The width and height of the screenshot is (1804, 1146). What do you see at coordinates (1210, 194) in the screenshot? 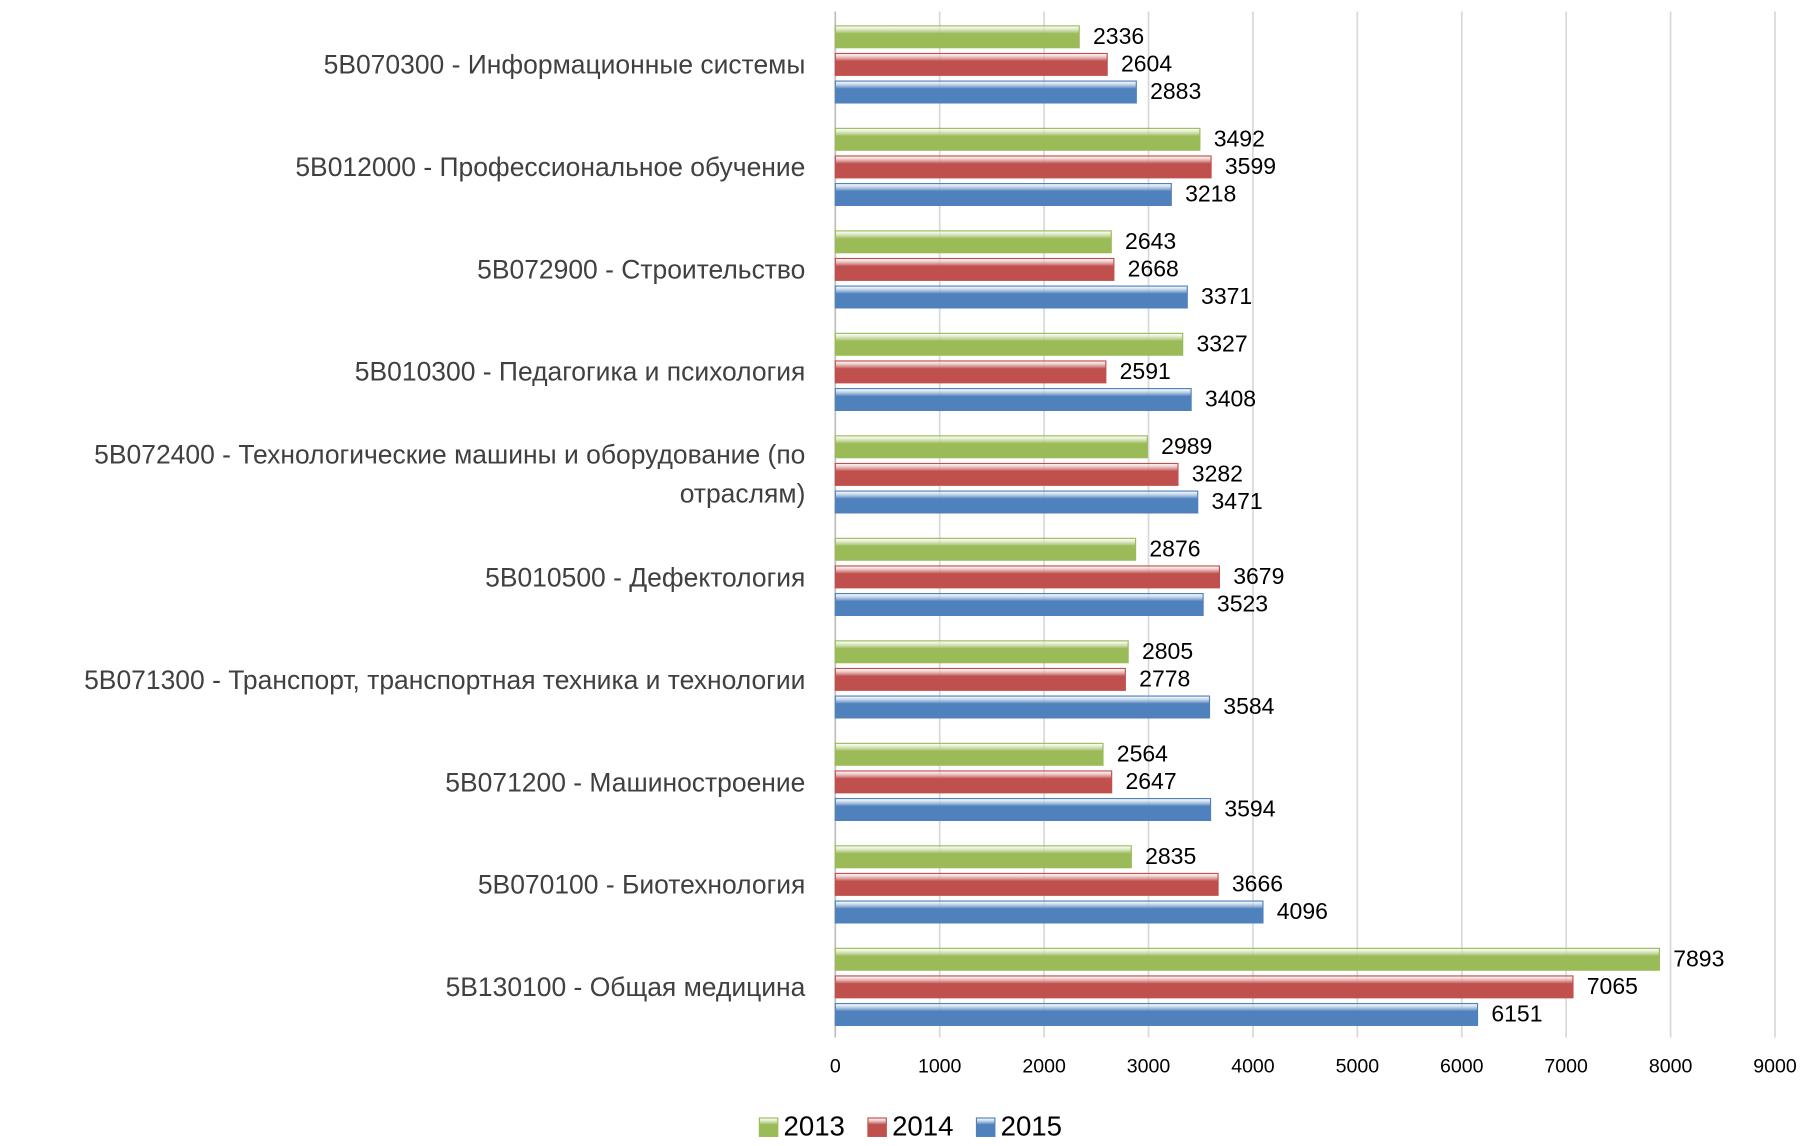
I see `value-label: 3218` at bounding box center [1210, 194].